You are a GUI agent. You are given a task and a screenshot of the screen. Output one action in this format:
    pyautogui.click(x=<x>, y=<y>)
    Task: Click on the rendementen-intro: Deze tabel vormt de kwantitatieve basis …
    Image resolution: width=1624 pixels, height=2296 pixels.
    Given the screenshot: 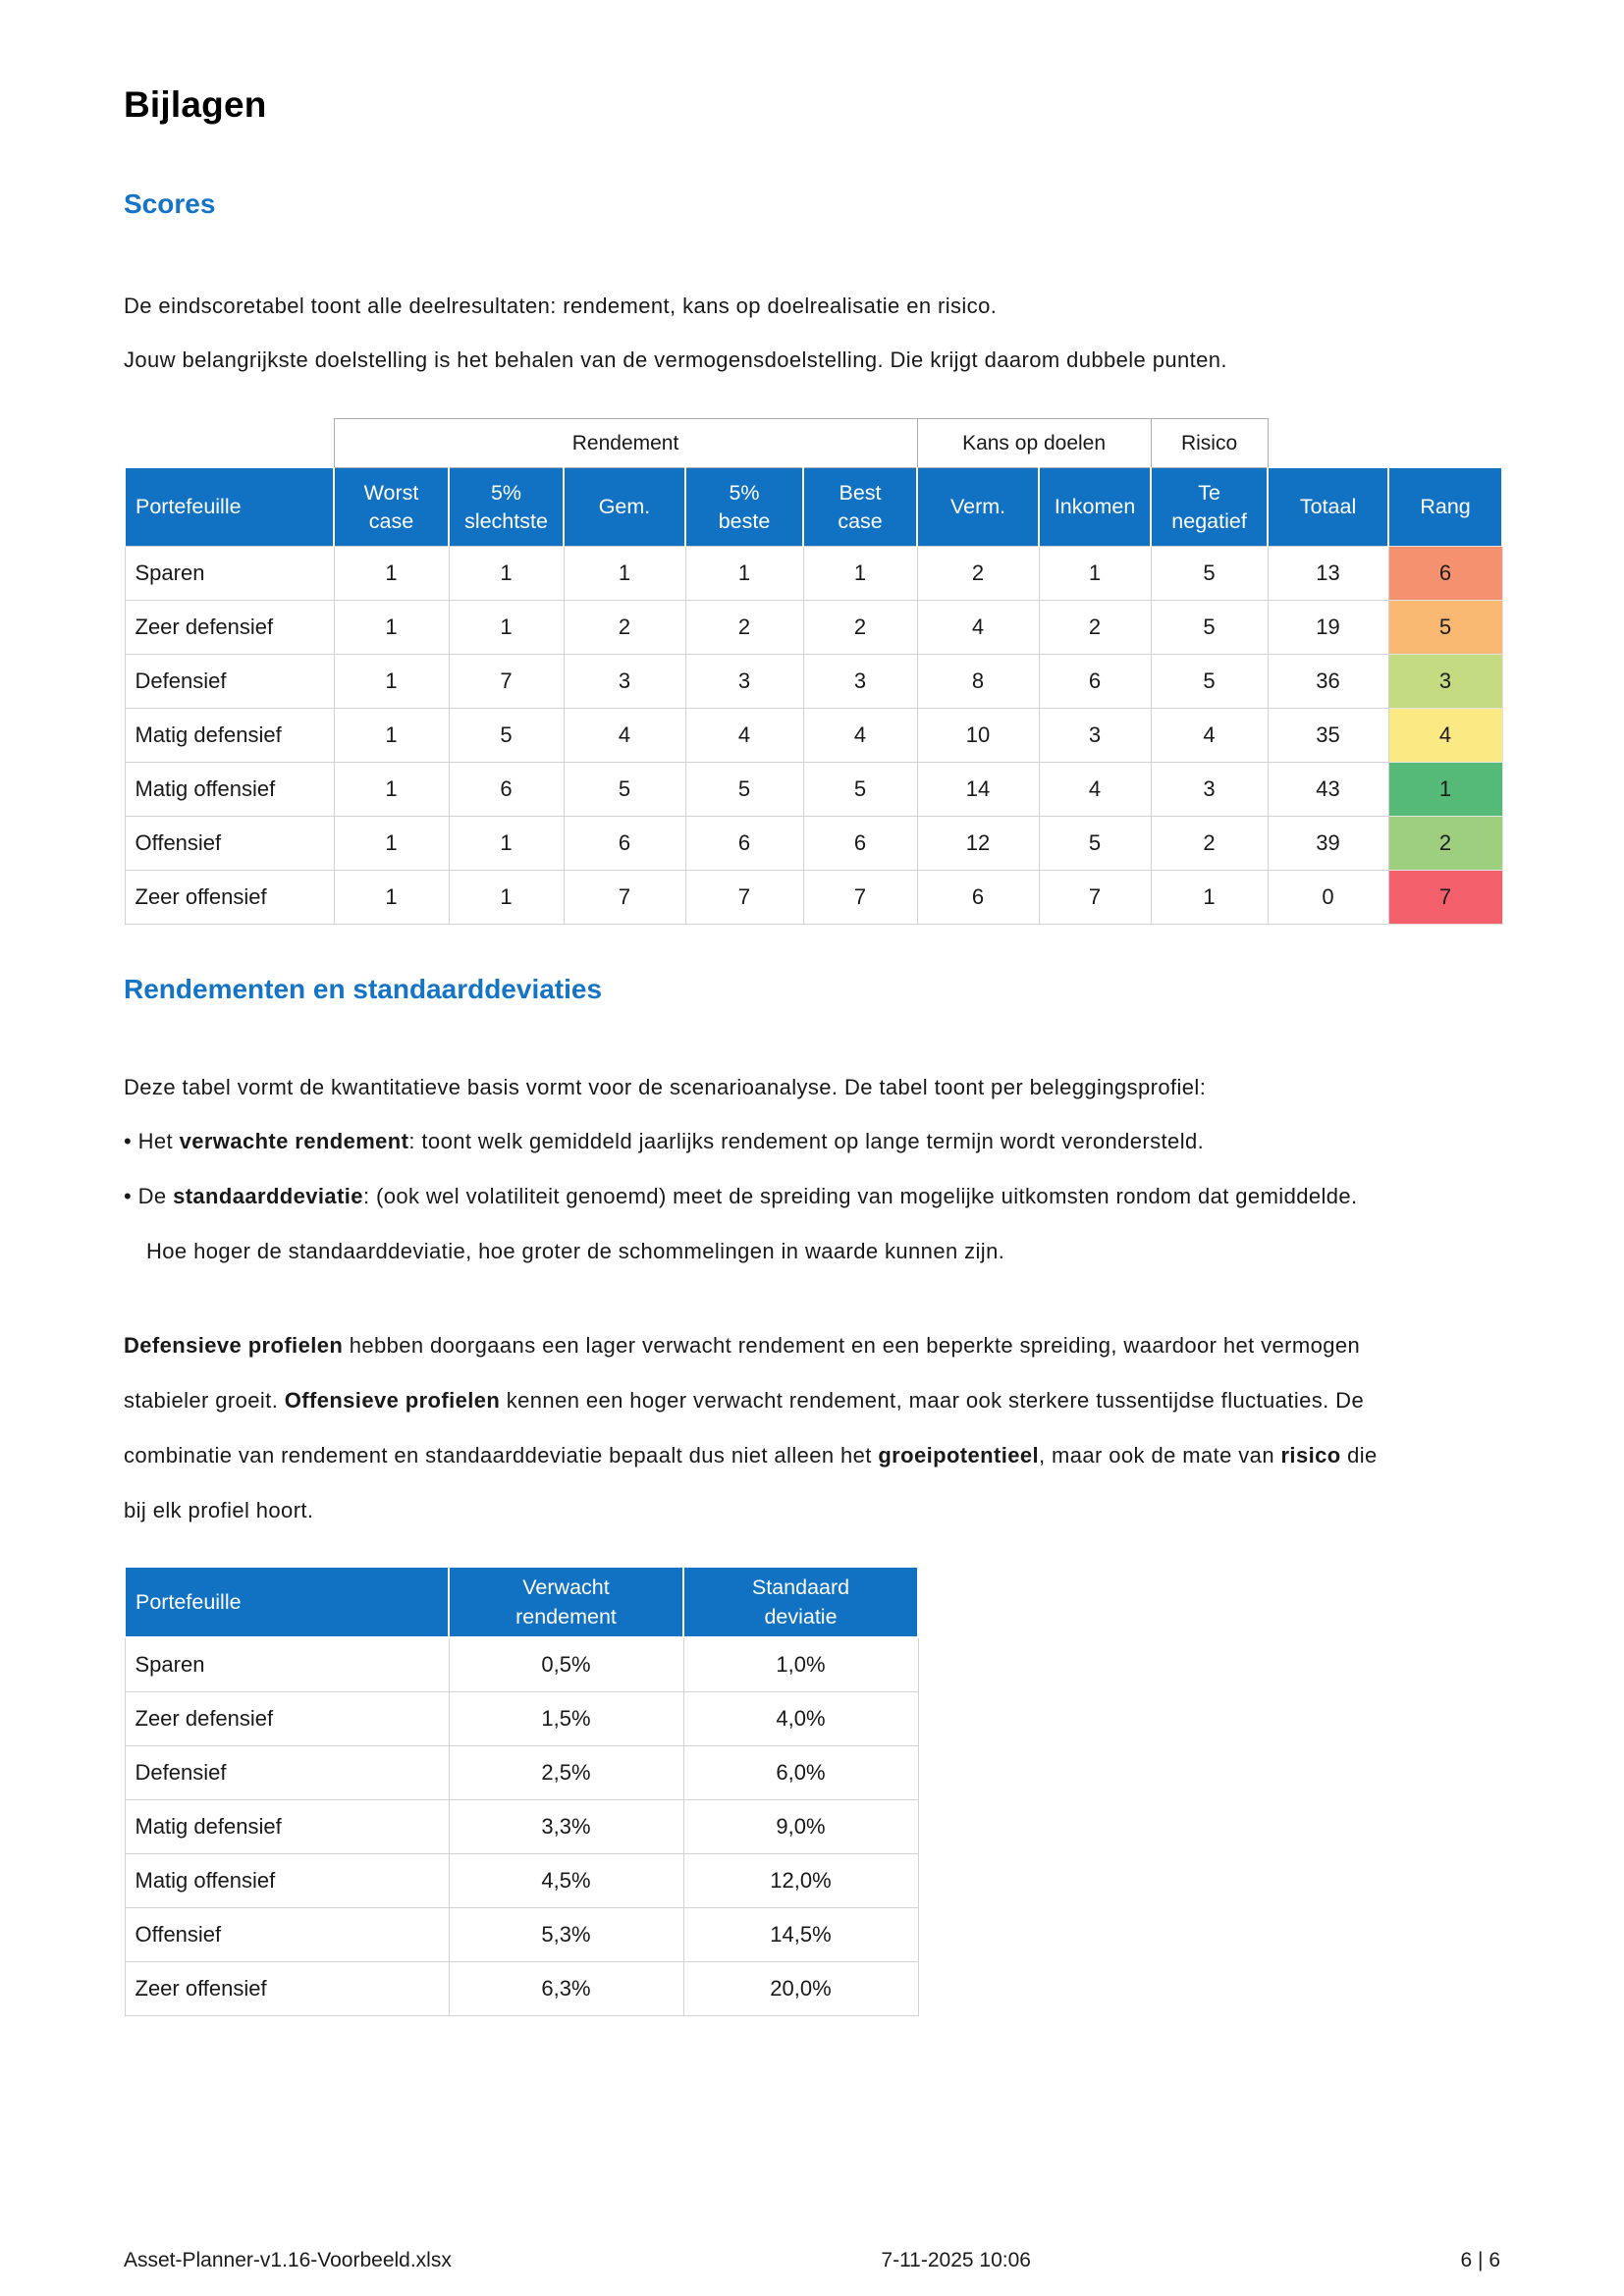 What is the action you would take?
    pyautogui.click(x=665, y=1087)
    